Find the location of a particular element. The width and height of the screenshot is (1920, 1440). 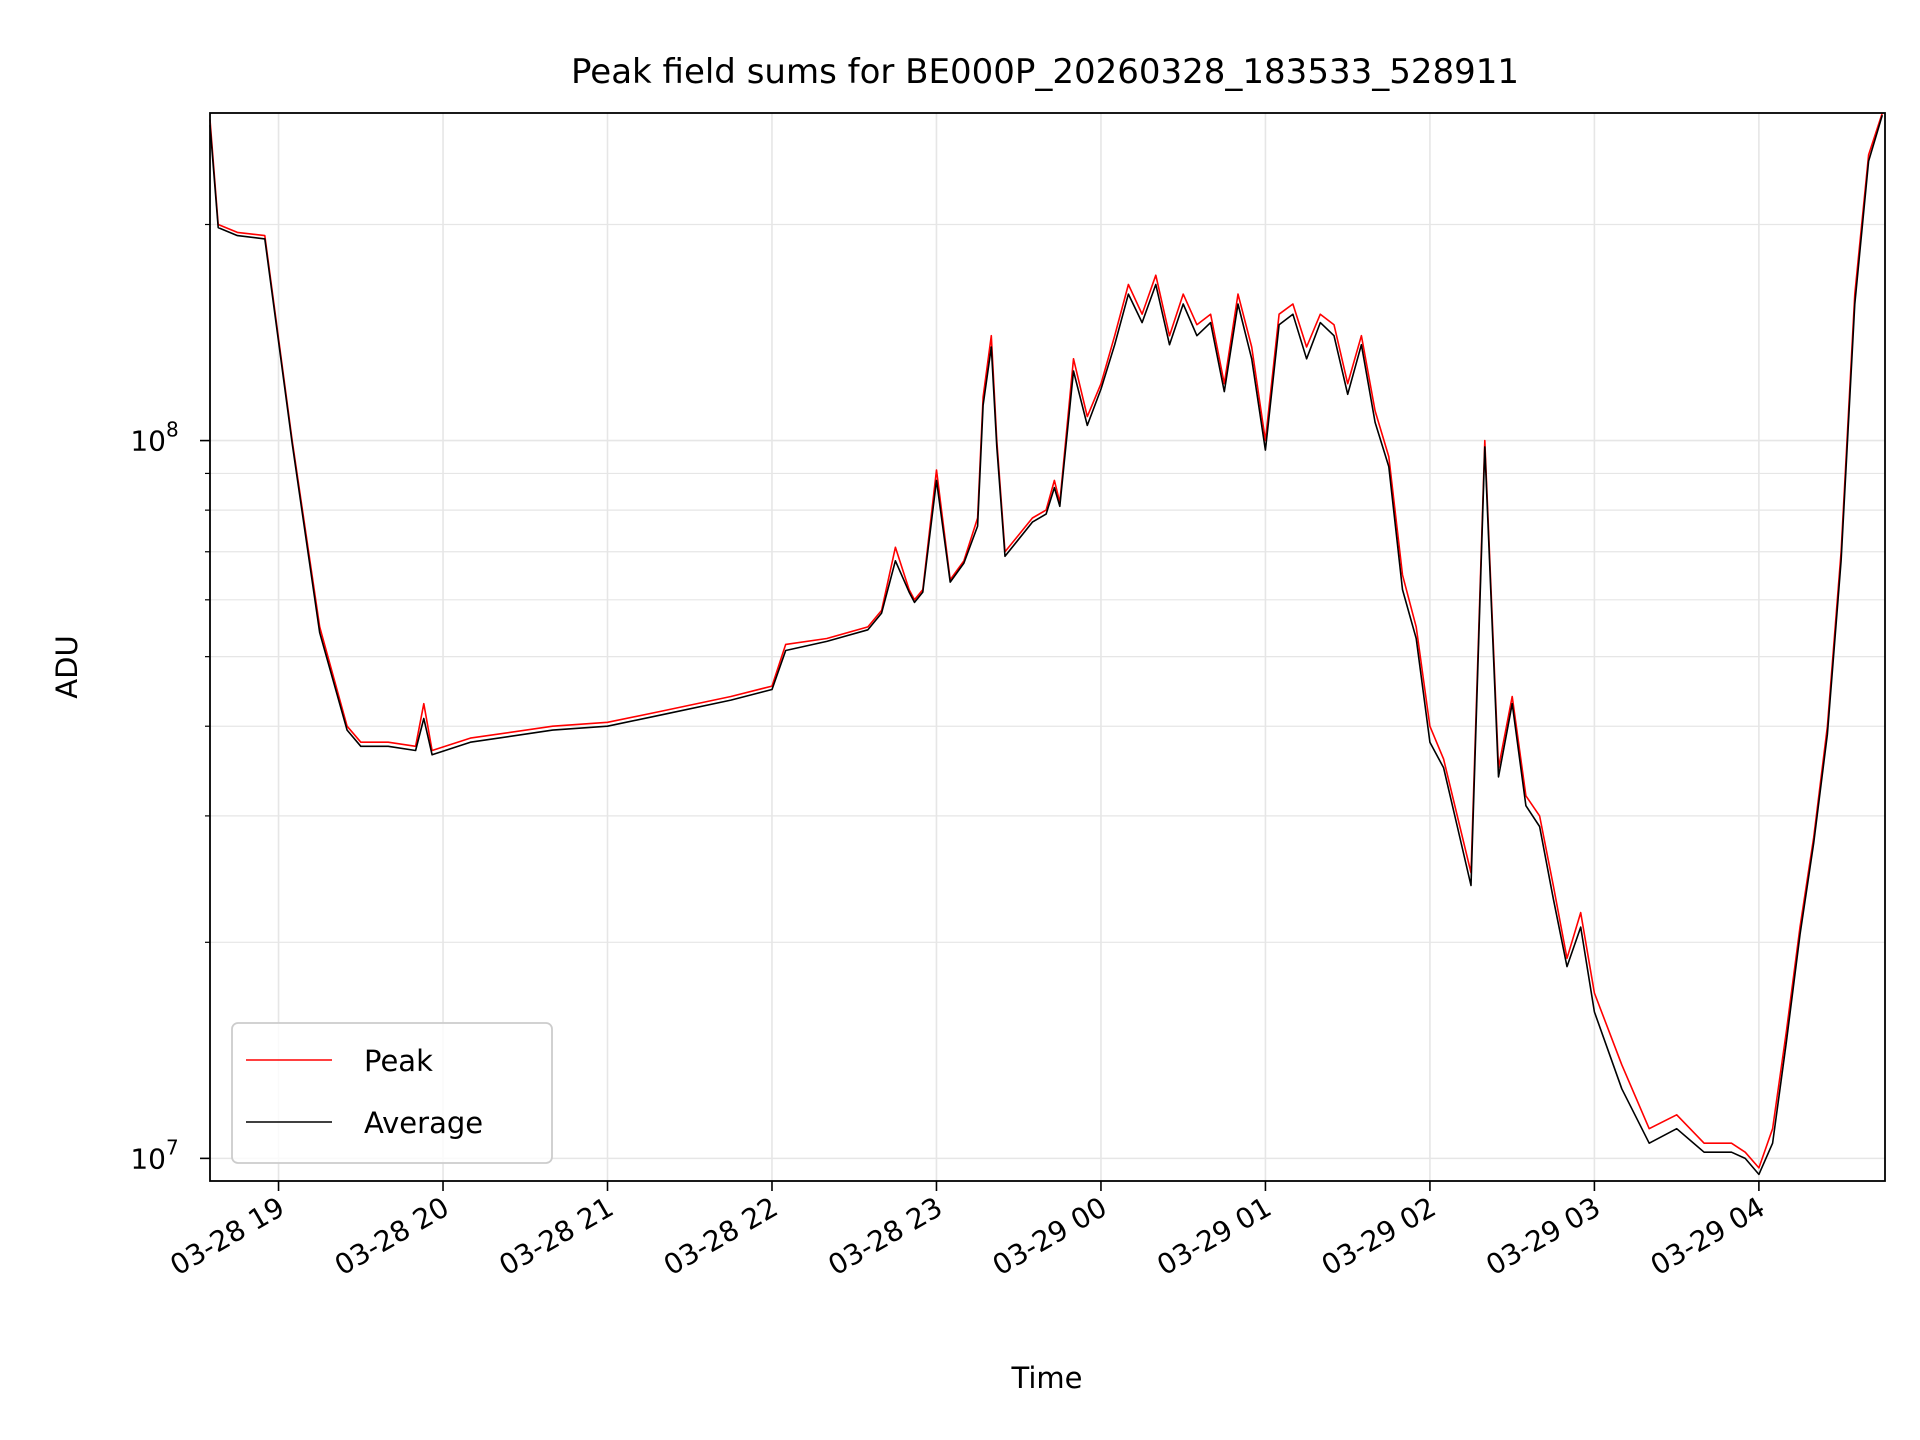

legend-label-average: Average is located at coordinates (423, 1123).